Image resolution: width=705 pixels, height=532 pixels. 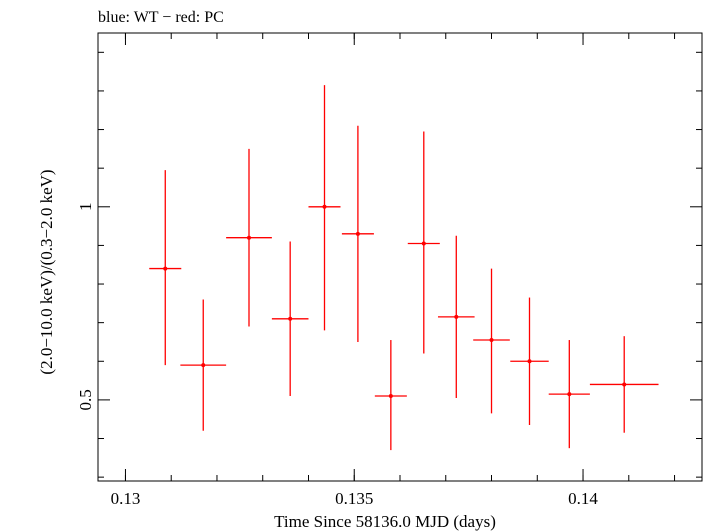 What do you see at coordinates (85, 307) in the screenshot?
I see `y-axis-tick-labels: 0.51` at bounding box center [85, 307].